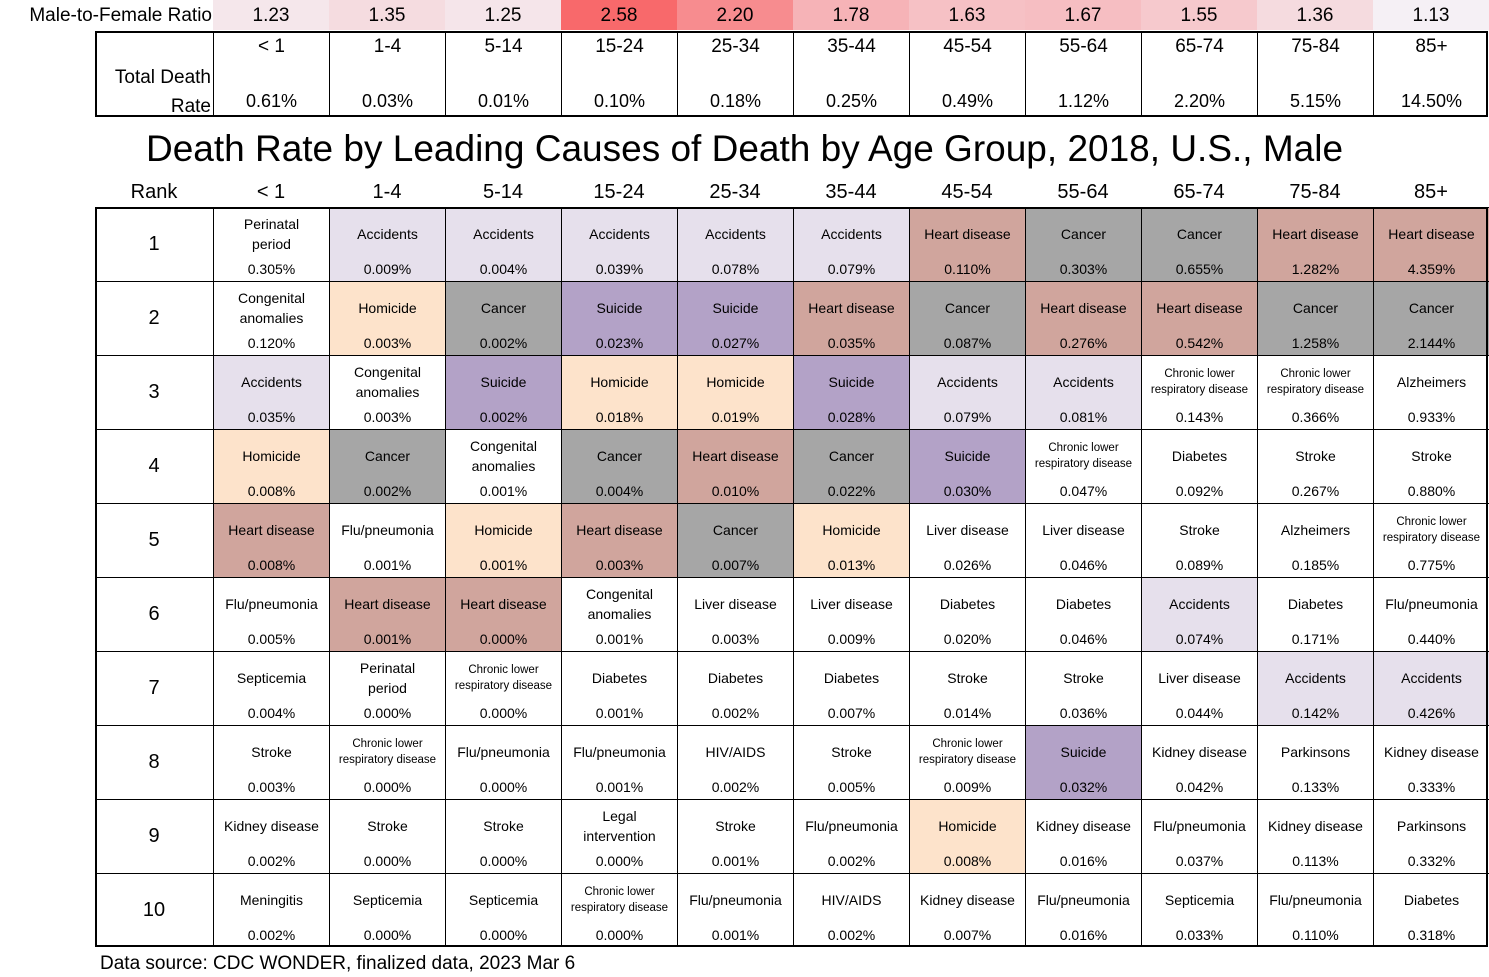 This screenshot has width=1489, height=977. What do you see at coordinates (271, 101) in the screenshot?
I see `total-rate-value: 0.61%` at bounding box center [271, 101].